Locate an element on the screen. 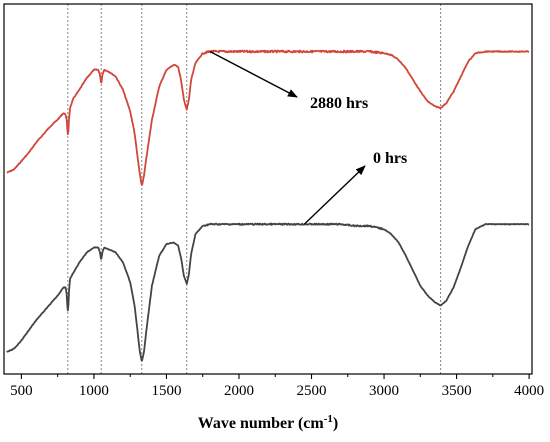  x-tick-label: 1000 is located at coordinates (94, 391).